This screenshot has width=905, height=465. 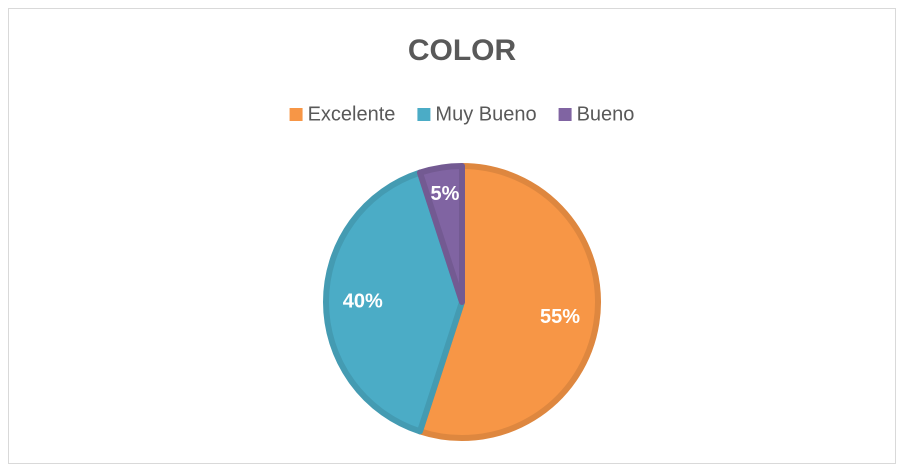 I want to click on data-label: 5%, so click(x=445, y=194).